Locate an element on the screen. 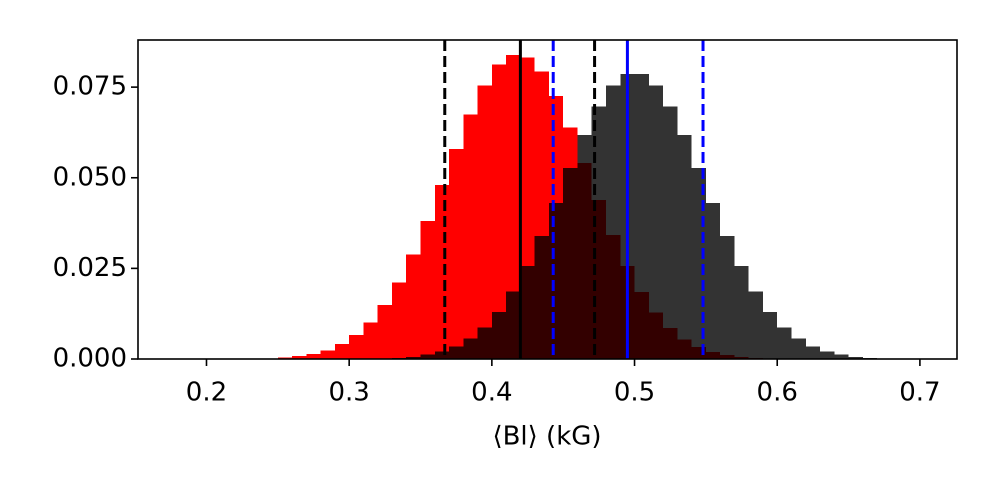 This screenshot has width=996, height=498. y-tick-label: 0.050 is located at coordinates (90, 177).